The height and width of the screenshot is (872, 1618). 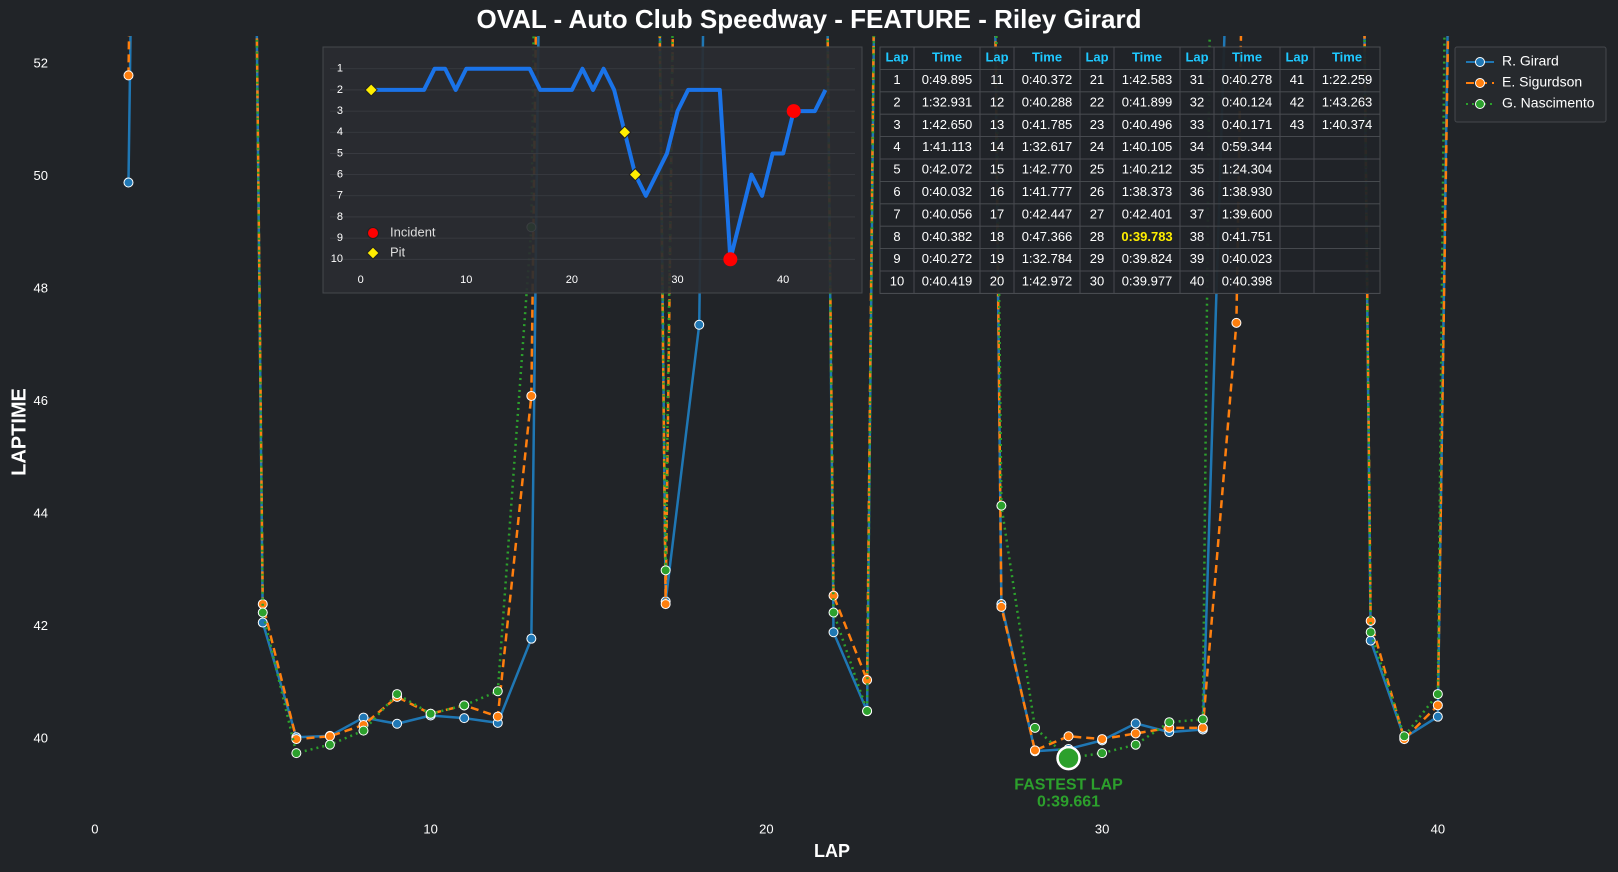 I want to click on table-cell-text: 19, so click(x=997, y=258).